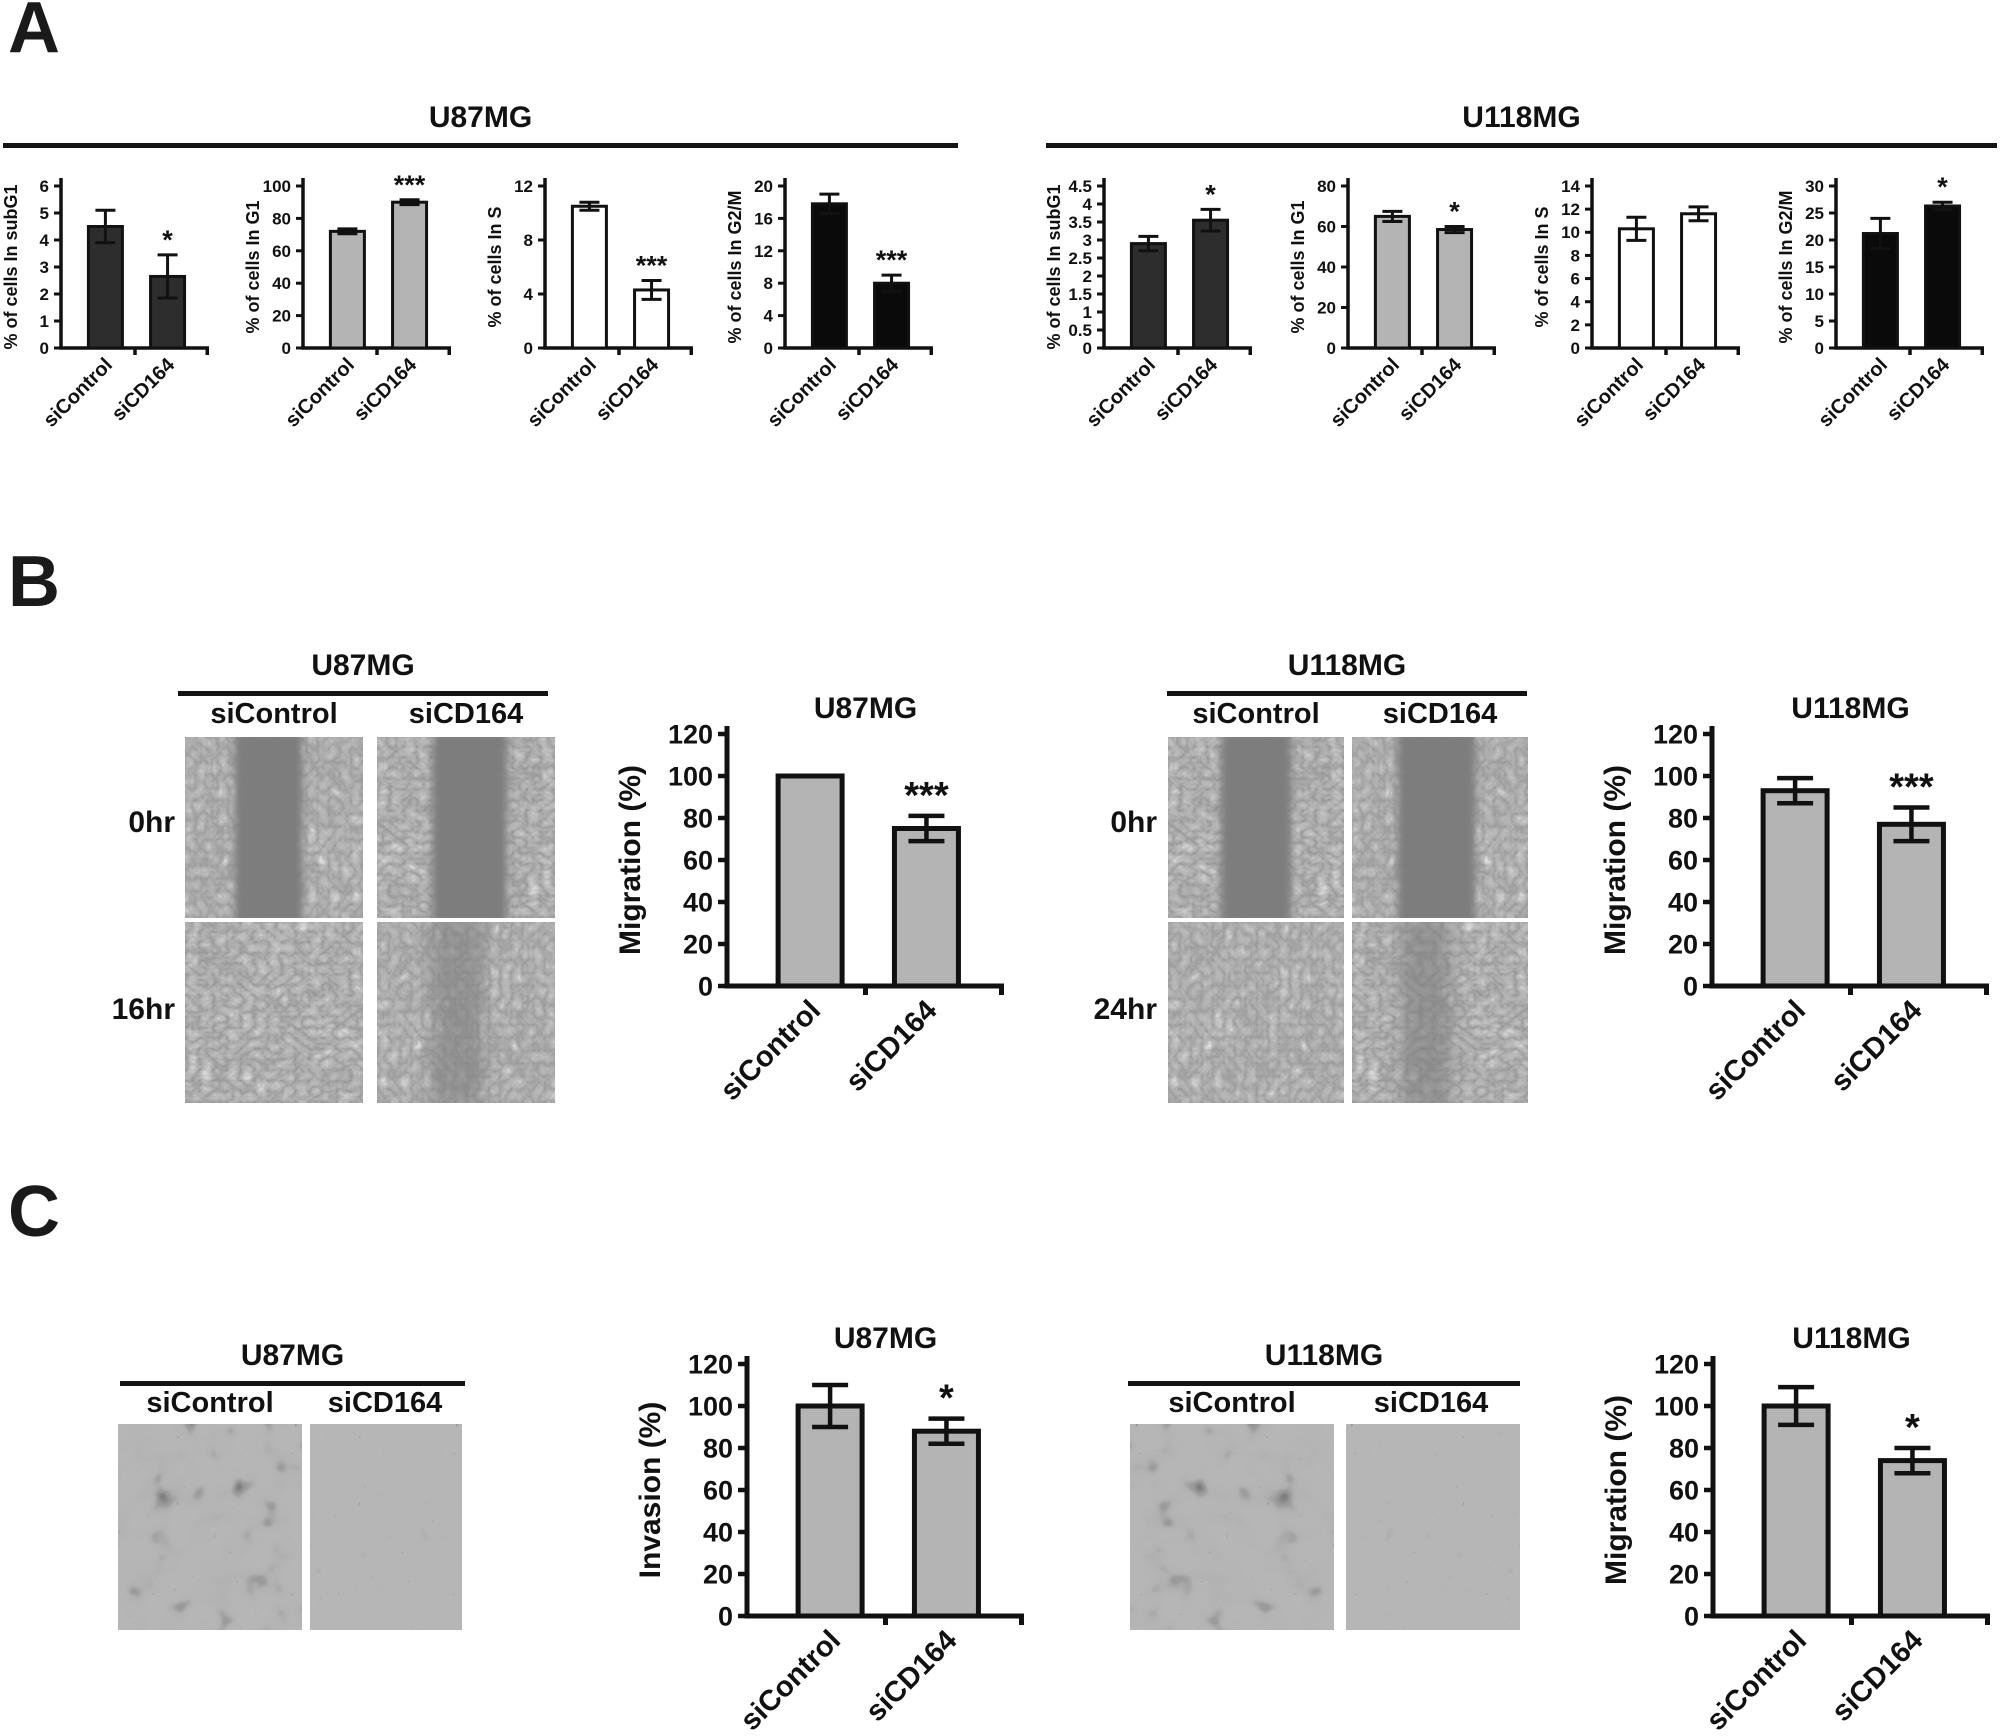 This screenshot has height=1736, width=2000. I want to click on y-tick-label: 0.5, so click(1080, 330).